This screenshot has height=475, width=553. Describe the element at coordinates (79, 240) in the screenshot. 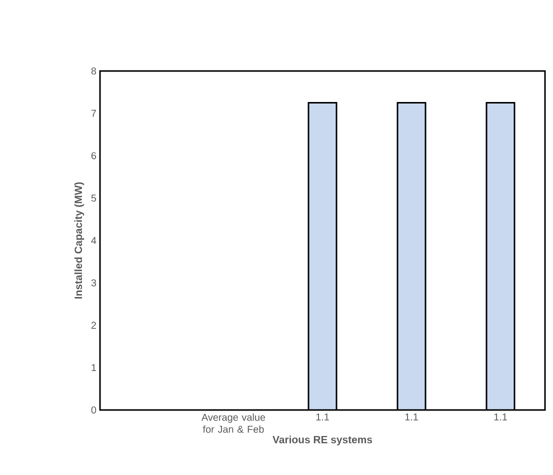

I see `y-axis-title: Installed Capacity (MW)` at that location.